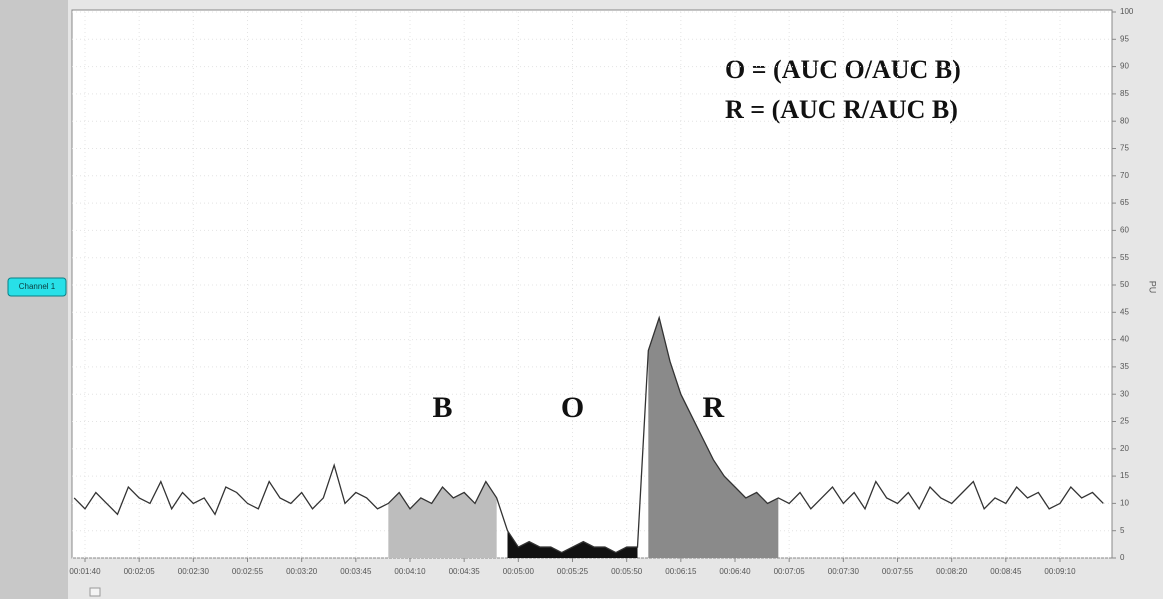 Image resolution: width=1163 pixels, height=599 pixels. Describe the element at coordinates (140, 571) in the screenshot. I see `x-tick-label: 00:02:05` at that location.